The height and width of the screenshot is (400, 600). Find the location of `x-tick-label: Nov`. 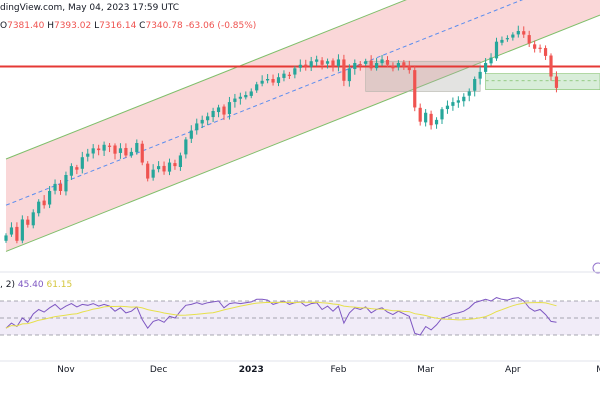

x-tick-label: Nov is located at coordinates (66, 370).